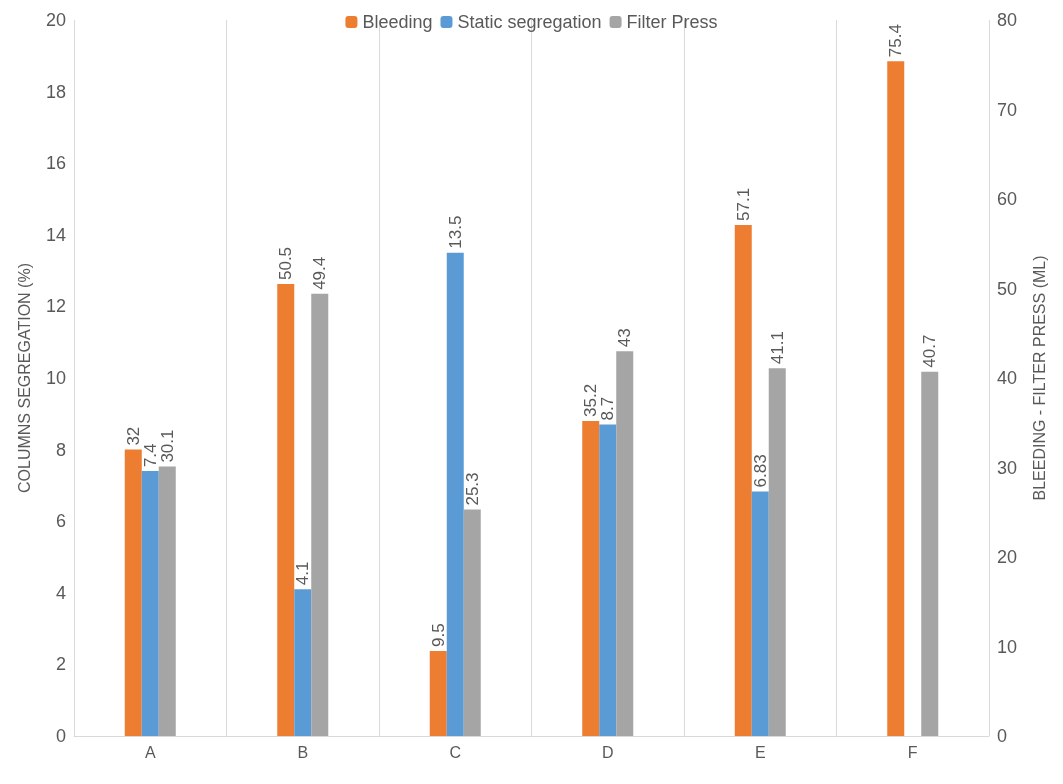  Describe the element at coordinates (760, 471) in the screenshot. I see `data-label: 6.83` at that location.